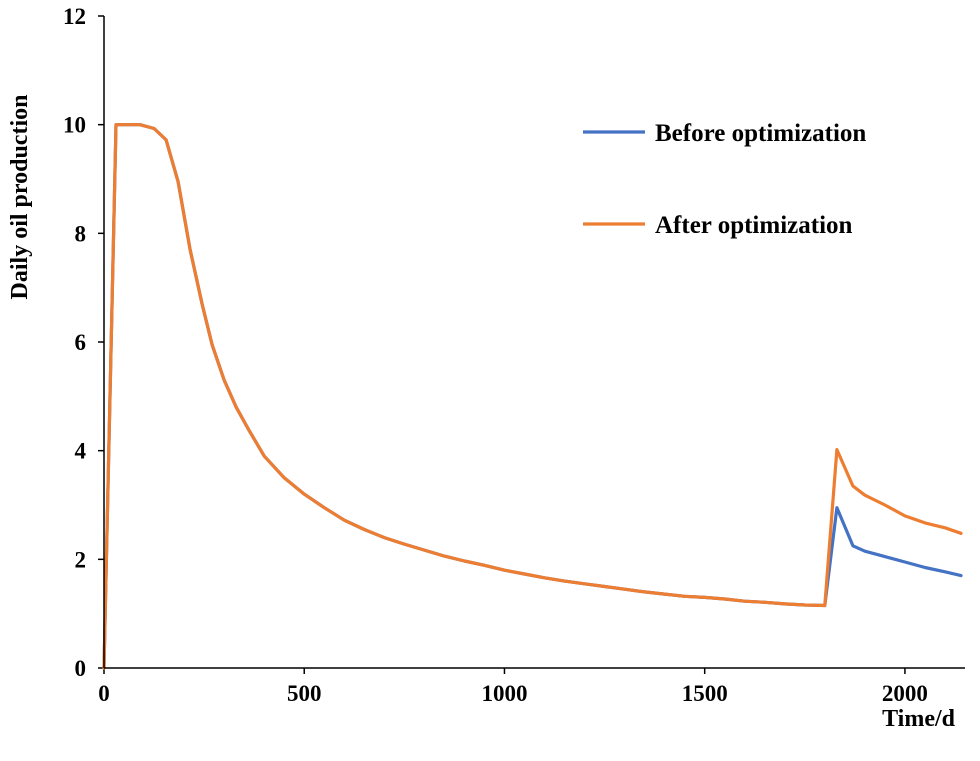 The width and height of the screenshot is (980, 761). I want to click on y-tick-label: 8, so click(81, 233).